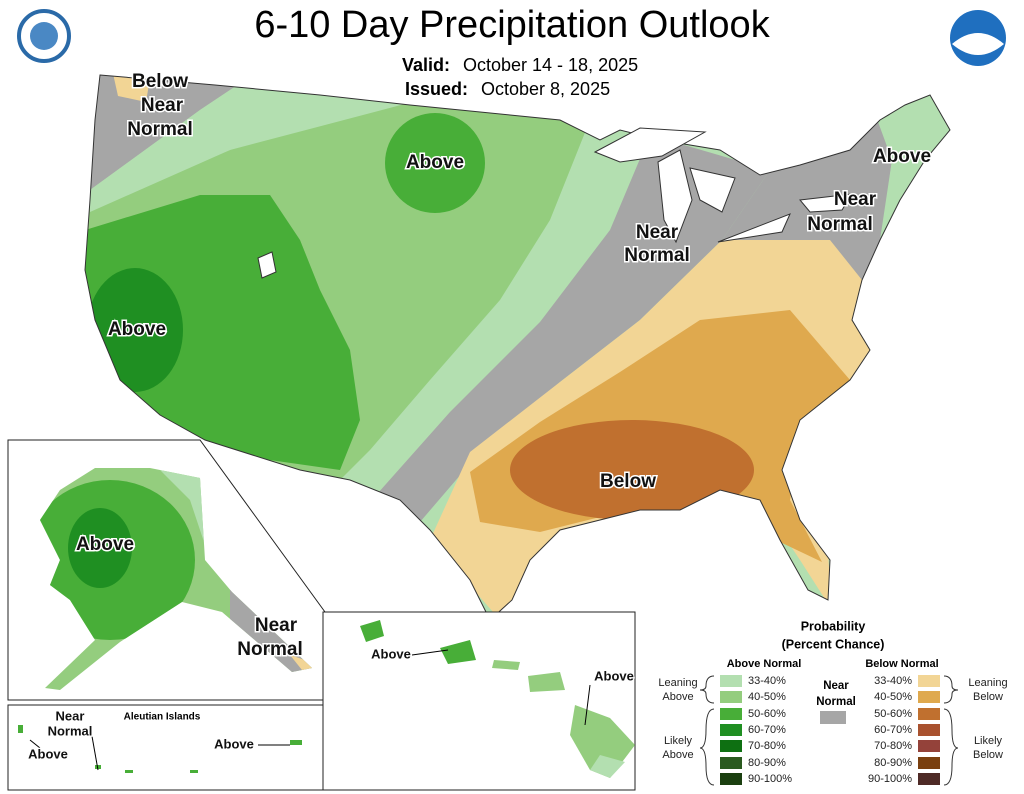 The width and height of the screenshot is (1024, 794). What do you see at coordinates (162, 717) in the screenshot?
I see `inset-title: Aleutian Islands` at bounding box center [162, 717].